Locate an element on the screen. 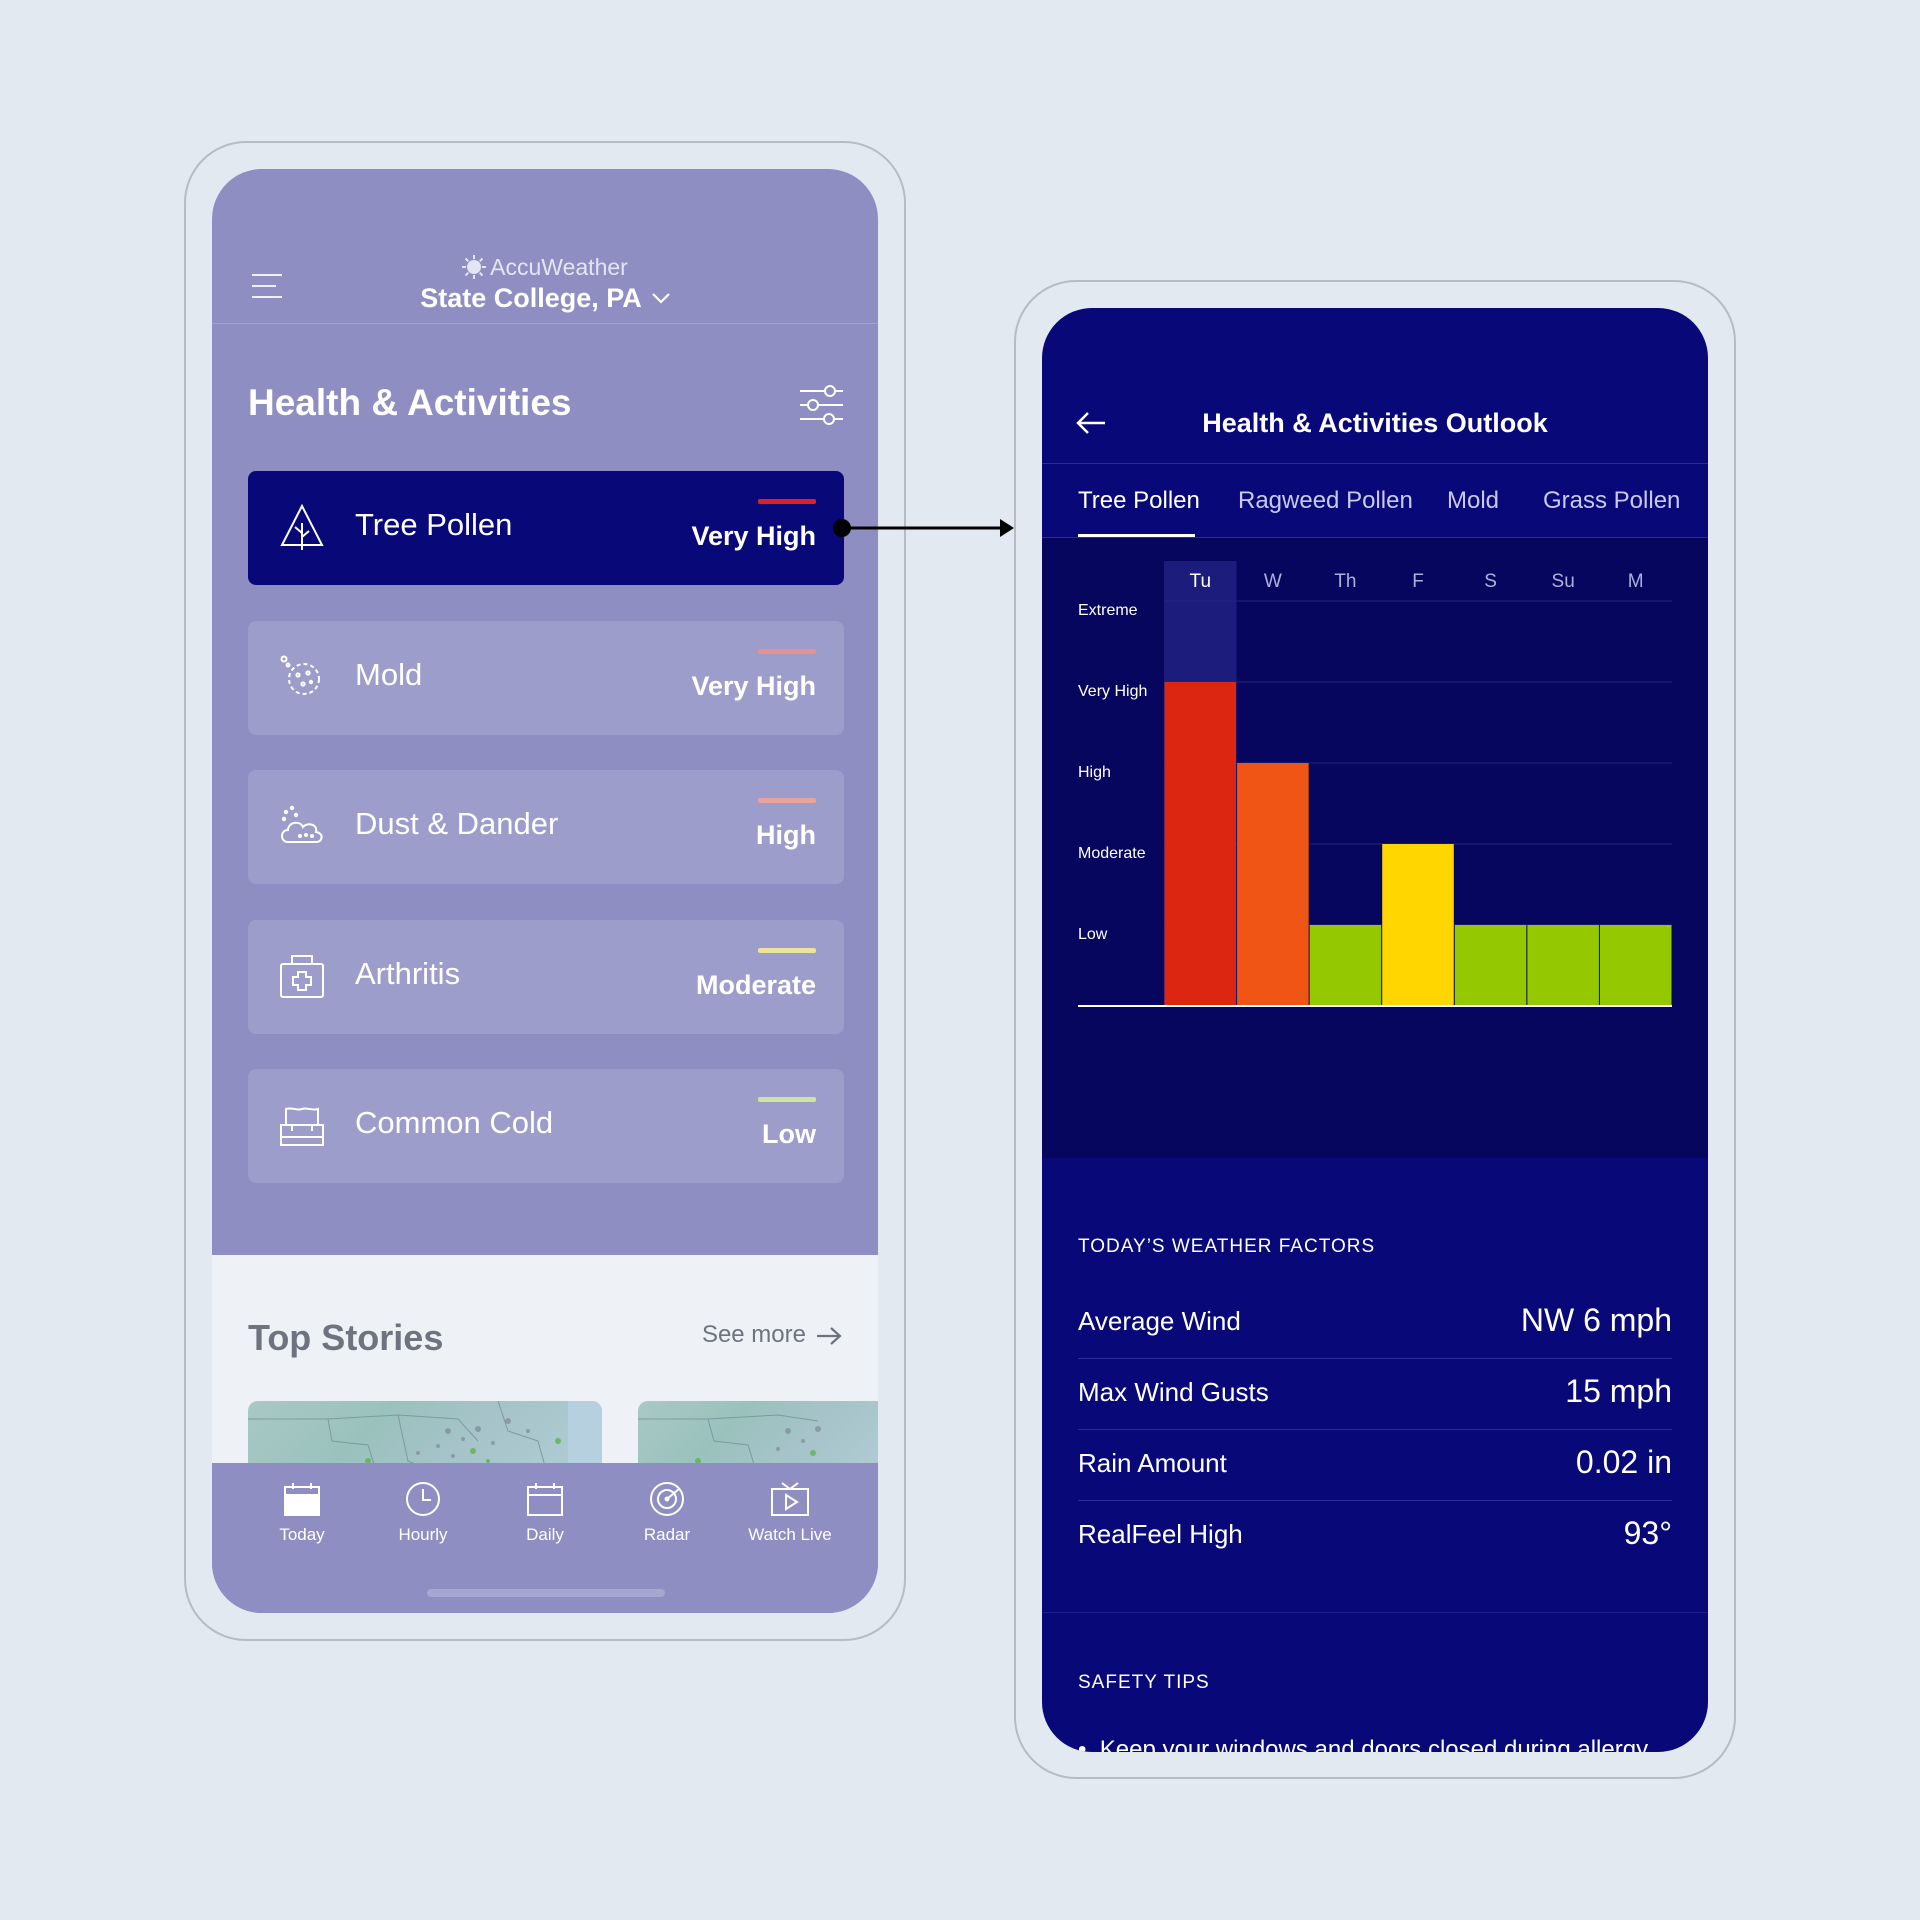 The image size is (1920, 1920). see-more-label: See more is located at coordinates (753, 1334).